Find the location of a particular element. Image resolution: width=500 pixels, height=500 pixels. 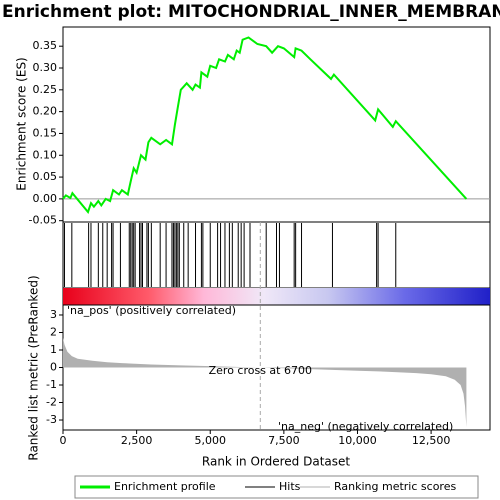

y-axis-label: Ranked list metric (PreRanked) is located at coordinates (34, 367).